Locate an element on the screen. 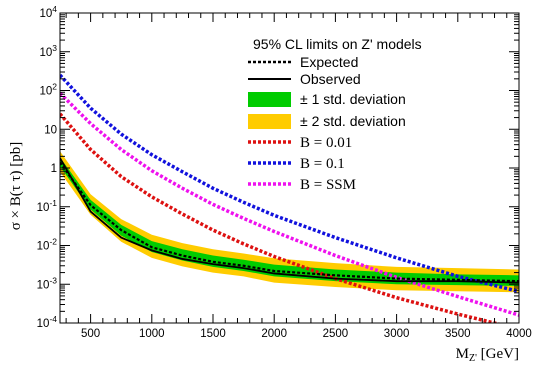  x-axis-title-sub: Z' is located at coordinates (473, 358).